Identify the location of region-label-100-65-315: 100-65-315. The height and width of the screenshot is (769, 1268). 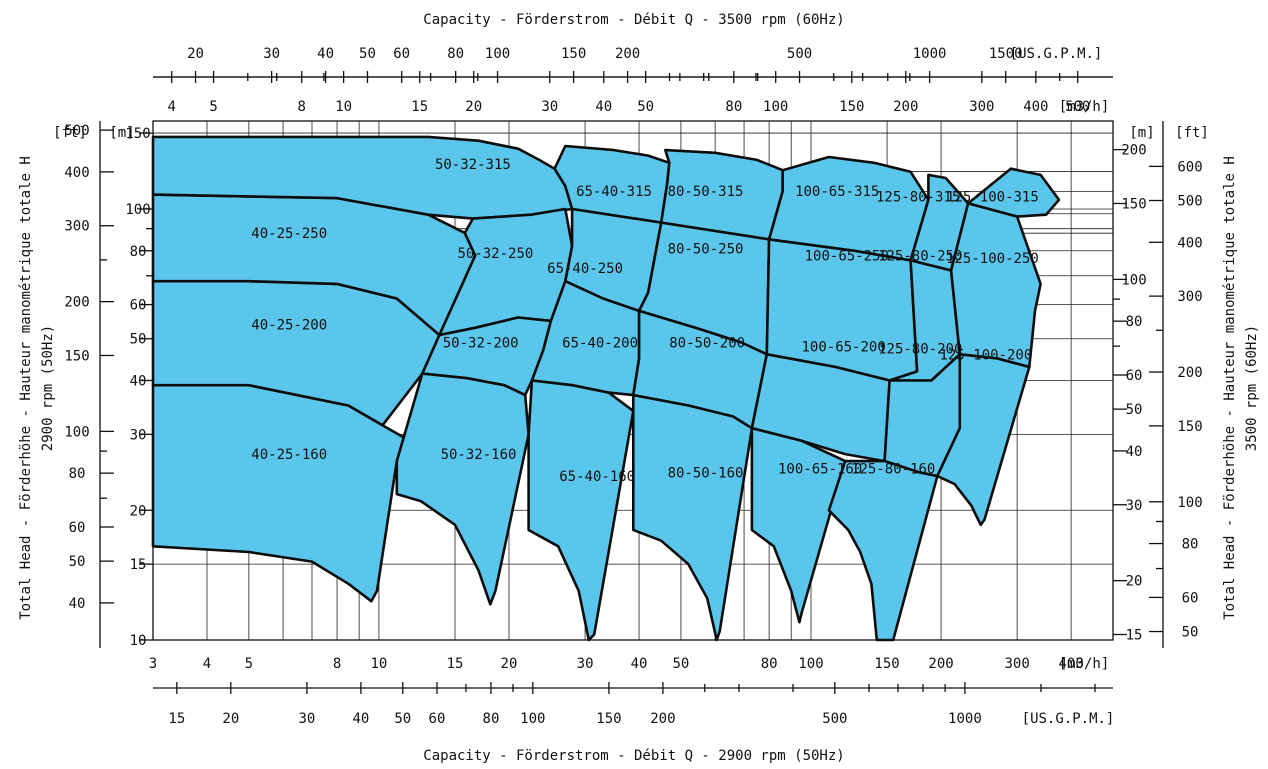
(837, 192).